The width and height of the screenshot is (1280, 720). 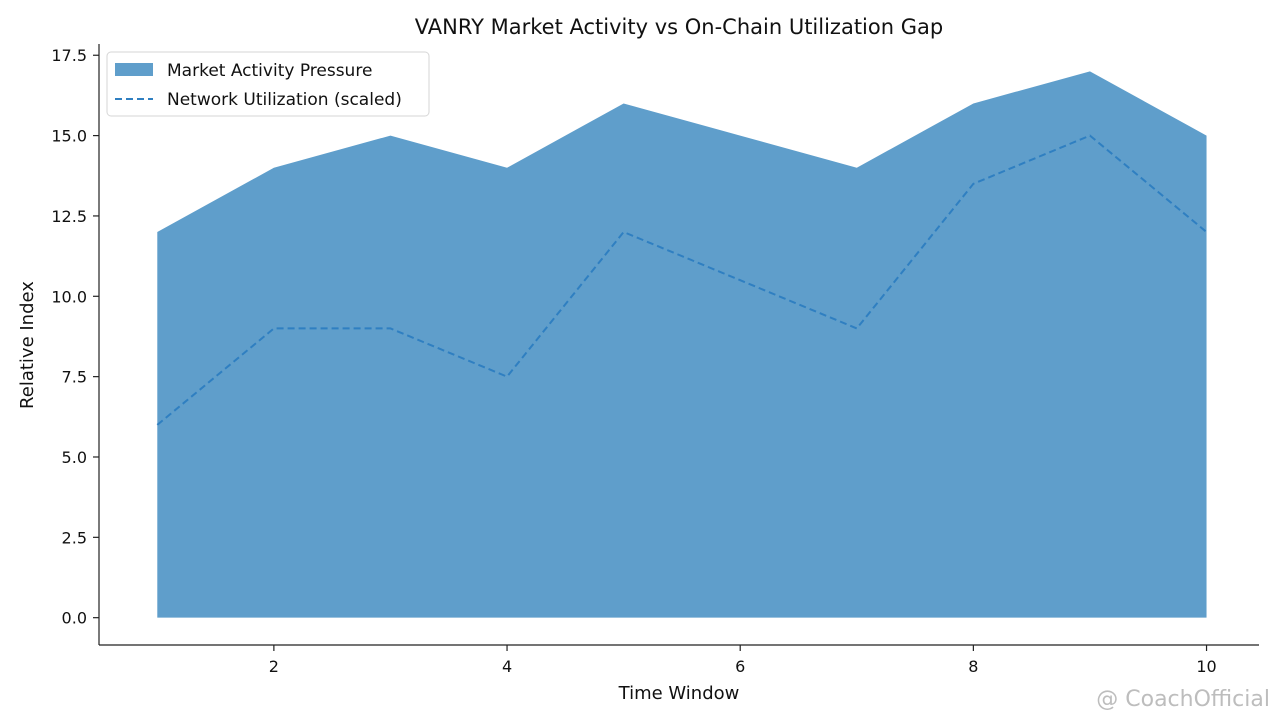 I want to click on x-tick-label: 2, so click(x=274, y=666).